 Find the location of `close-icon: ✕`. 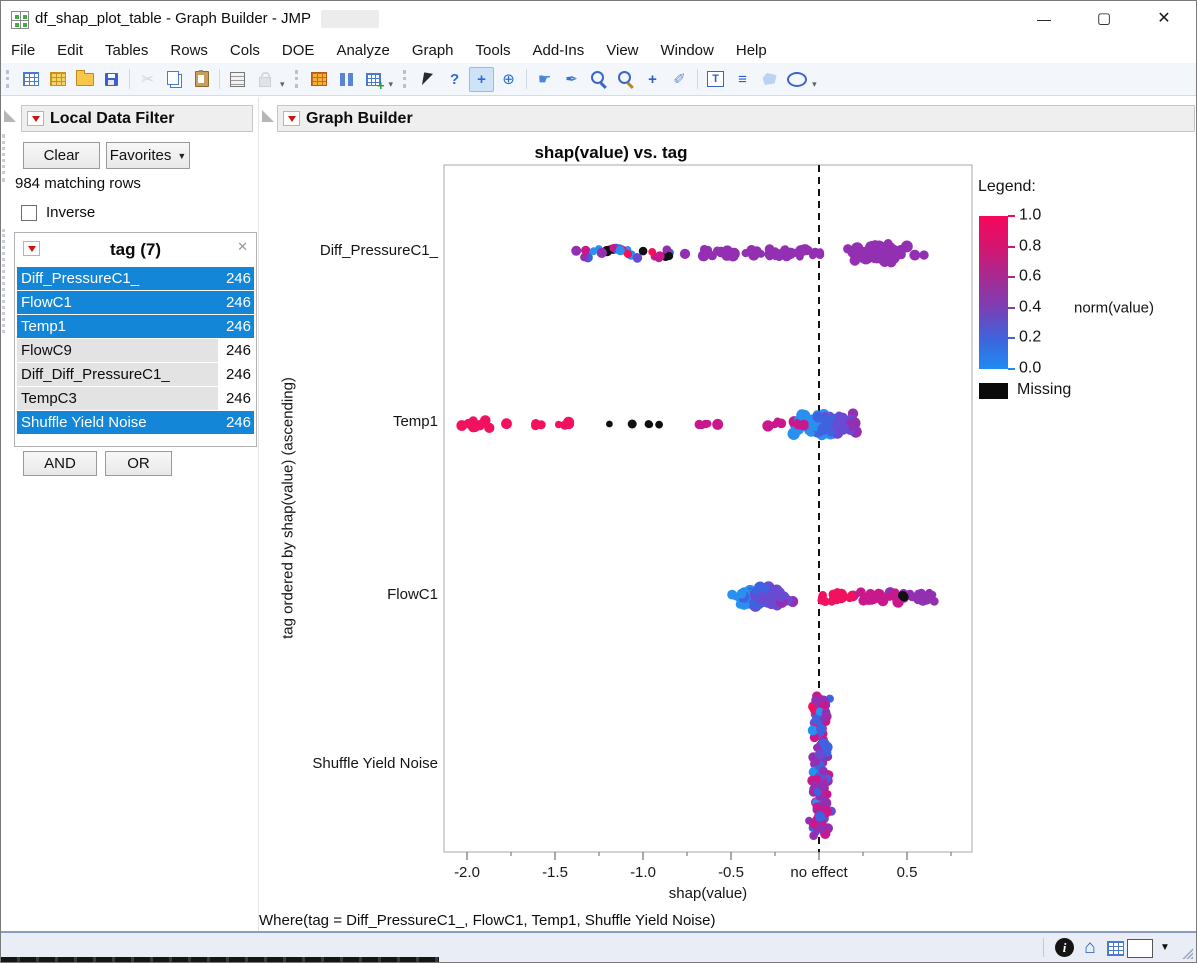

close-icon: ✕ is located at coordinates (242, 246).